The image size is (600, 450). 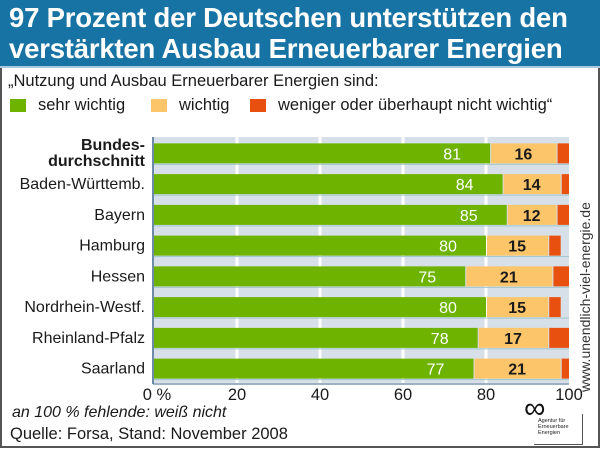 What do you see at coordinates (486, 395) in the screenshot?
I see `x-tick-label: 80` at bounding box center [486, 395].